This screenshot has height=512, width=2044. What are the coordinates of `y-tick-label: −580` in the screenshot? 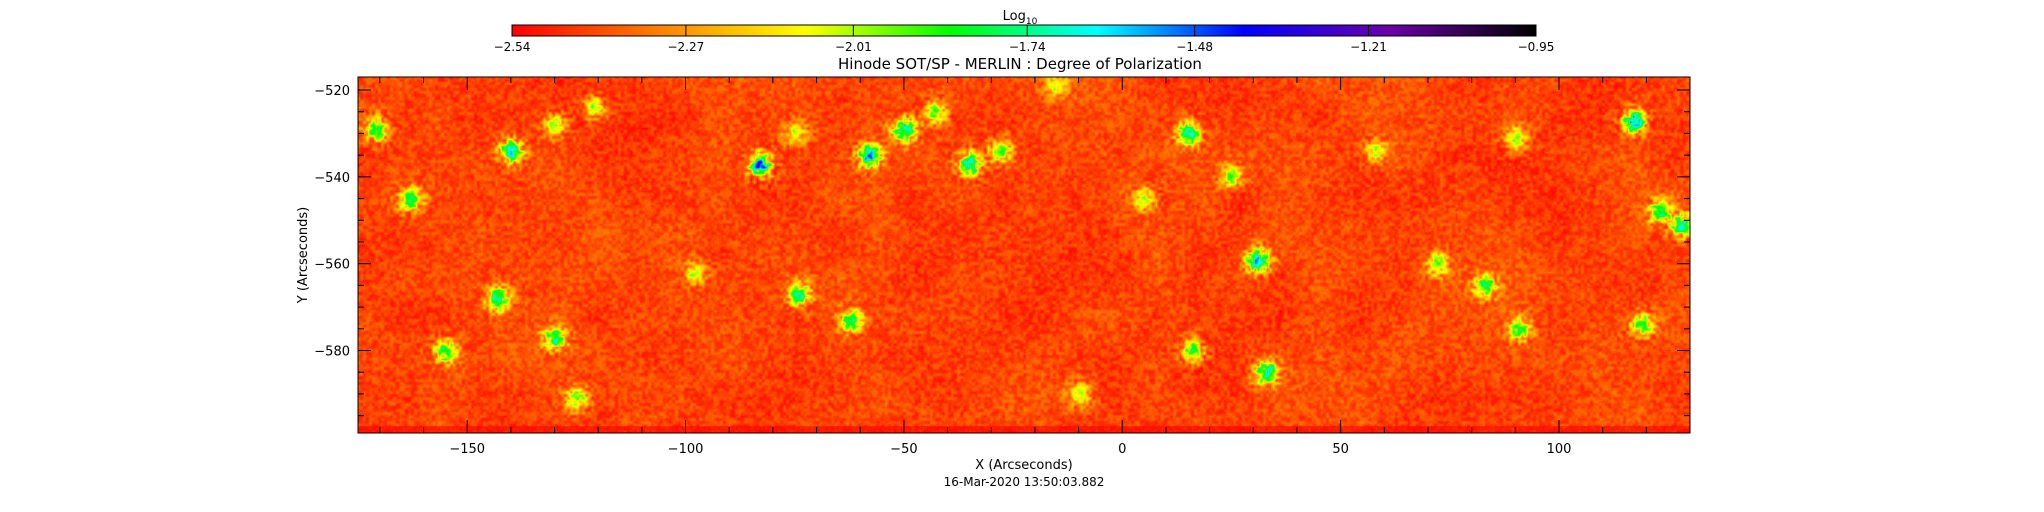 It's located at (332, 352).